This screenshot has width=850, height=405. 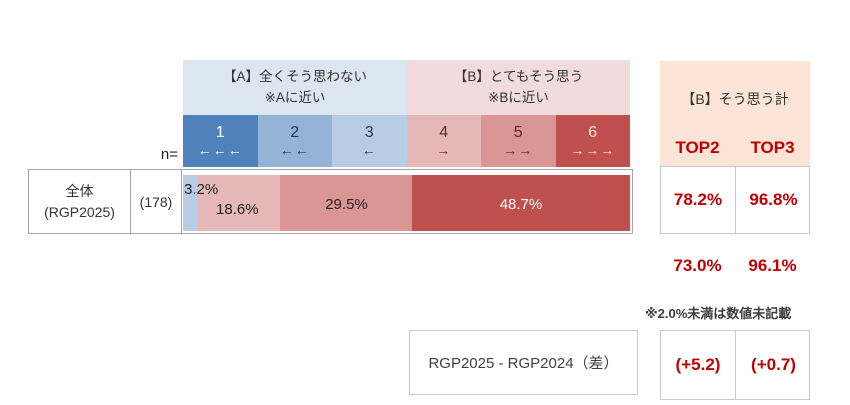 I want to click on row-label-line1: 全体, so click(x=79, y=190).